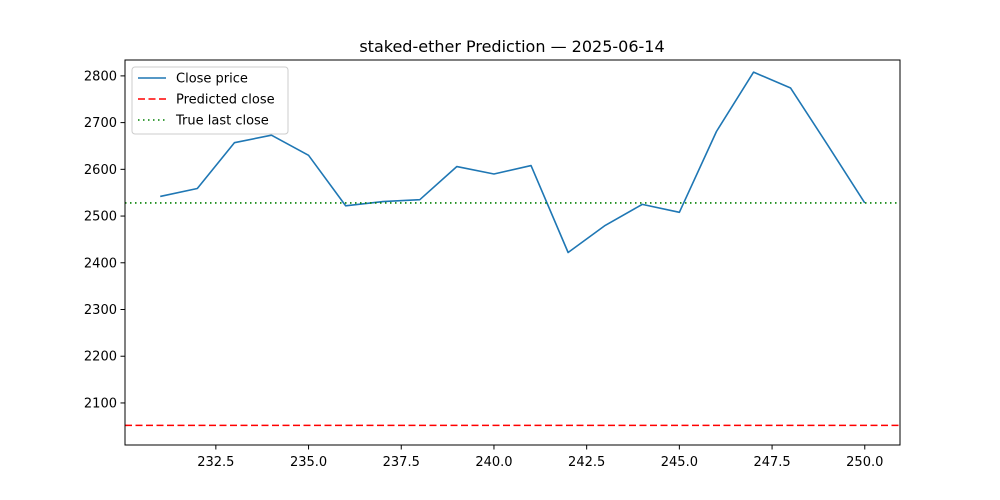 This screenshot has width=1000, height=500. Describe the element at coordinates (100, 76) in the screenshot. I see `y-tick-label: 2800` at that location.